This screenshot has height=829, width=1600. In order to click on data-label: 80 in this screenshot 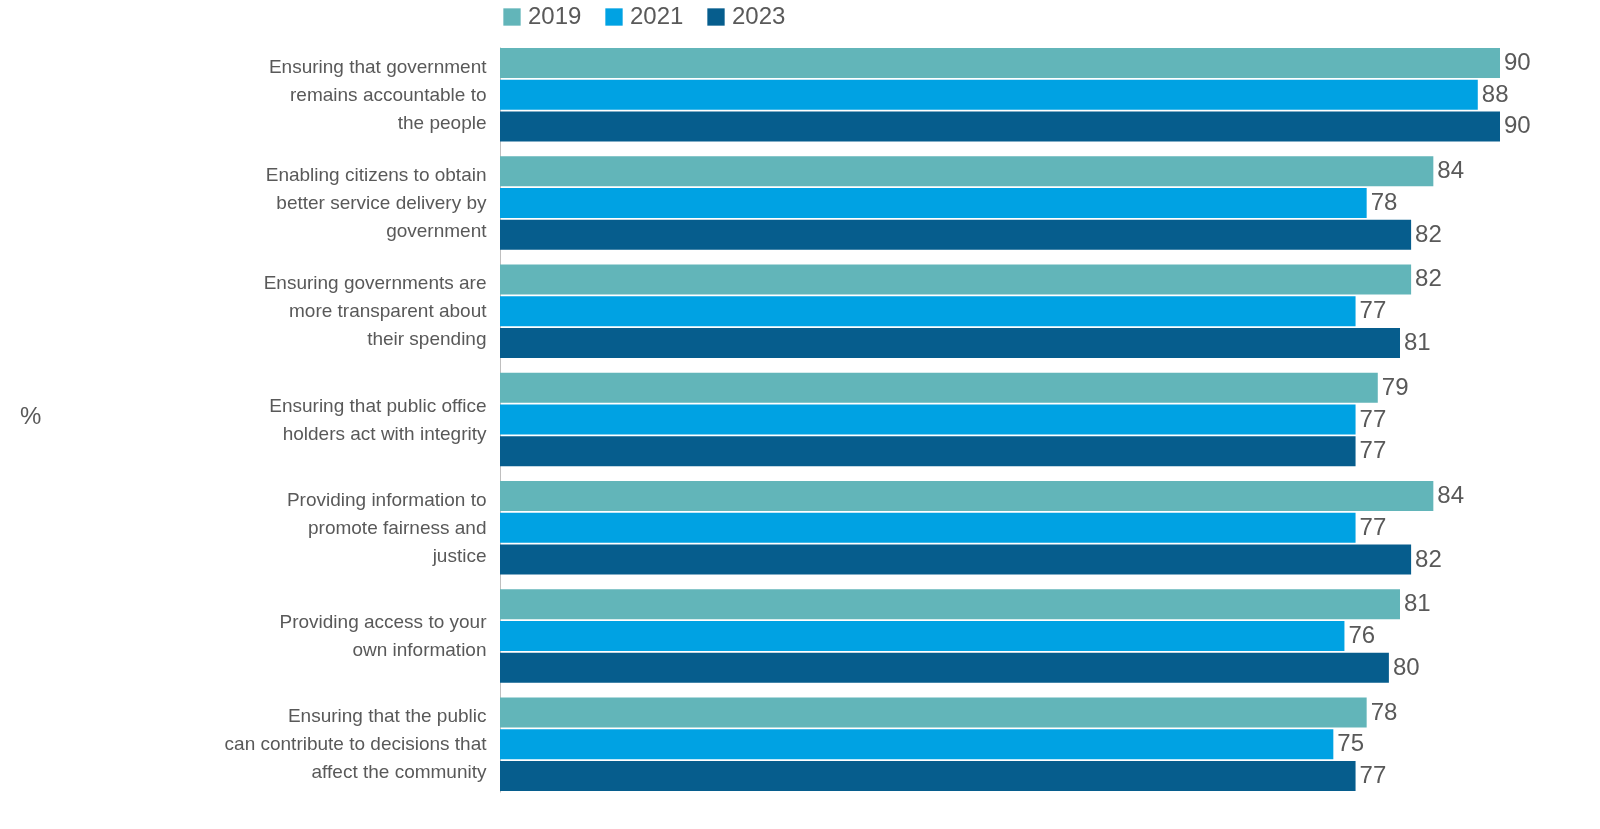, I will do `click(1406, 666)`.